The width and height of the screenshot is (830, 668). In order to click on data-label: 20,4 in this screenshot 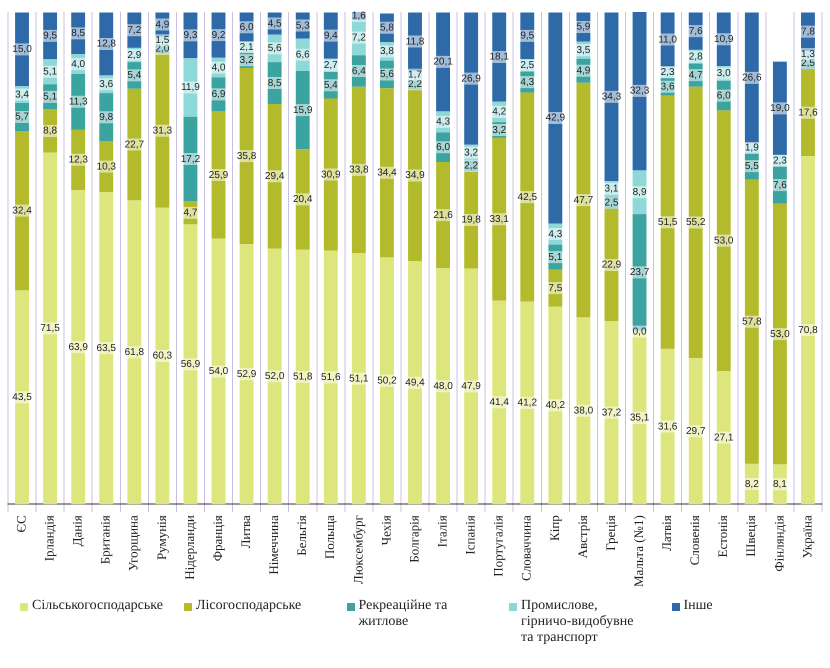, I will do `click(302, 200)`.